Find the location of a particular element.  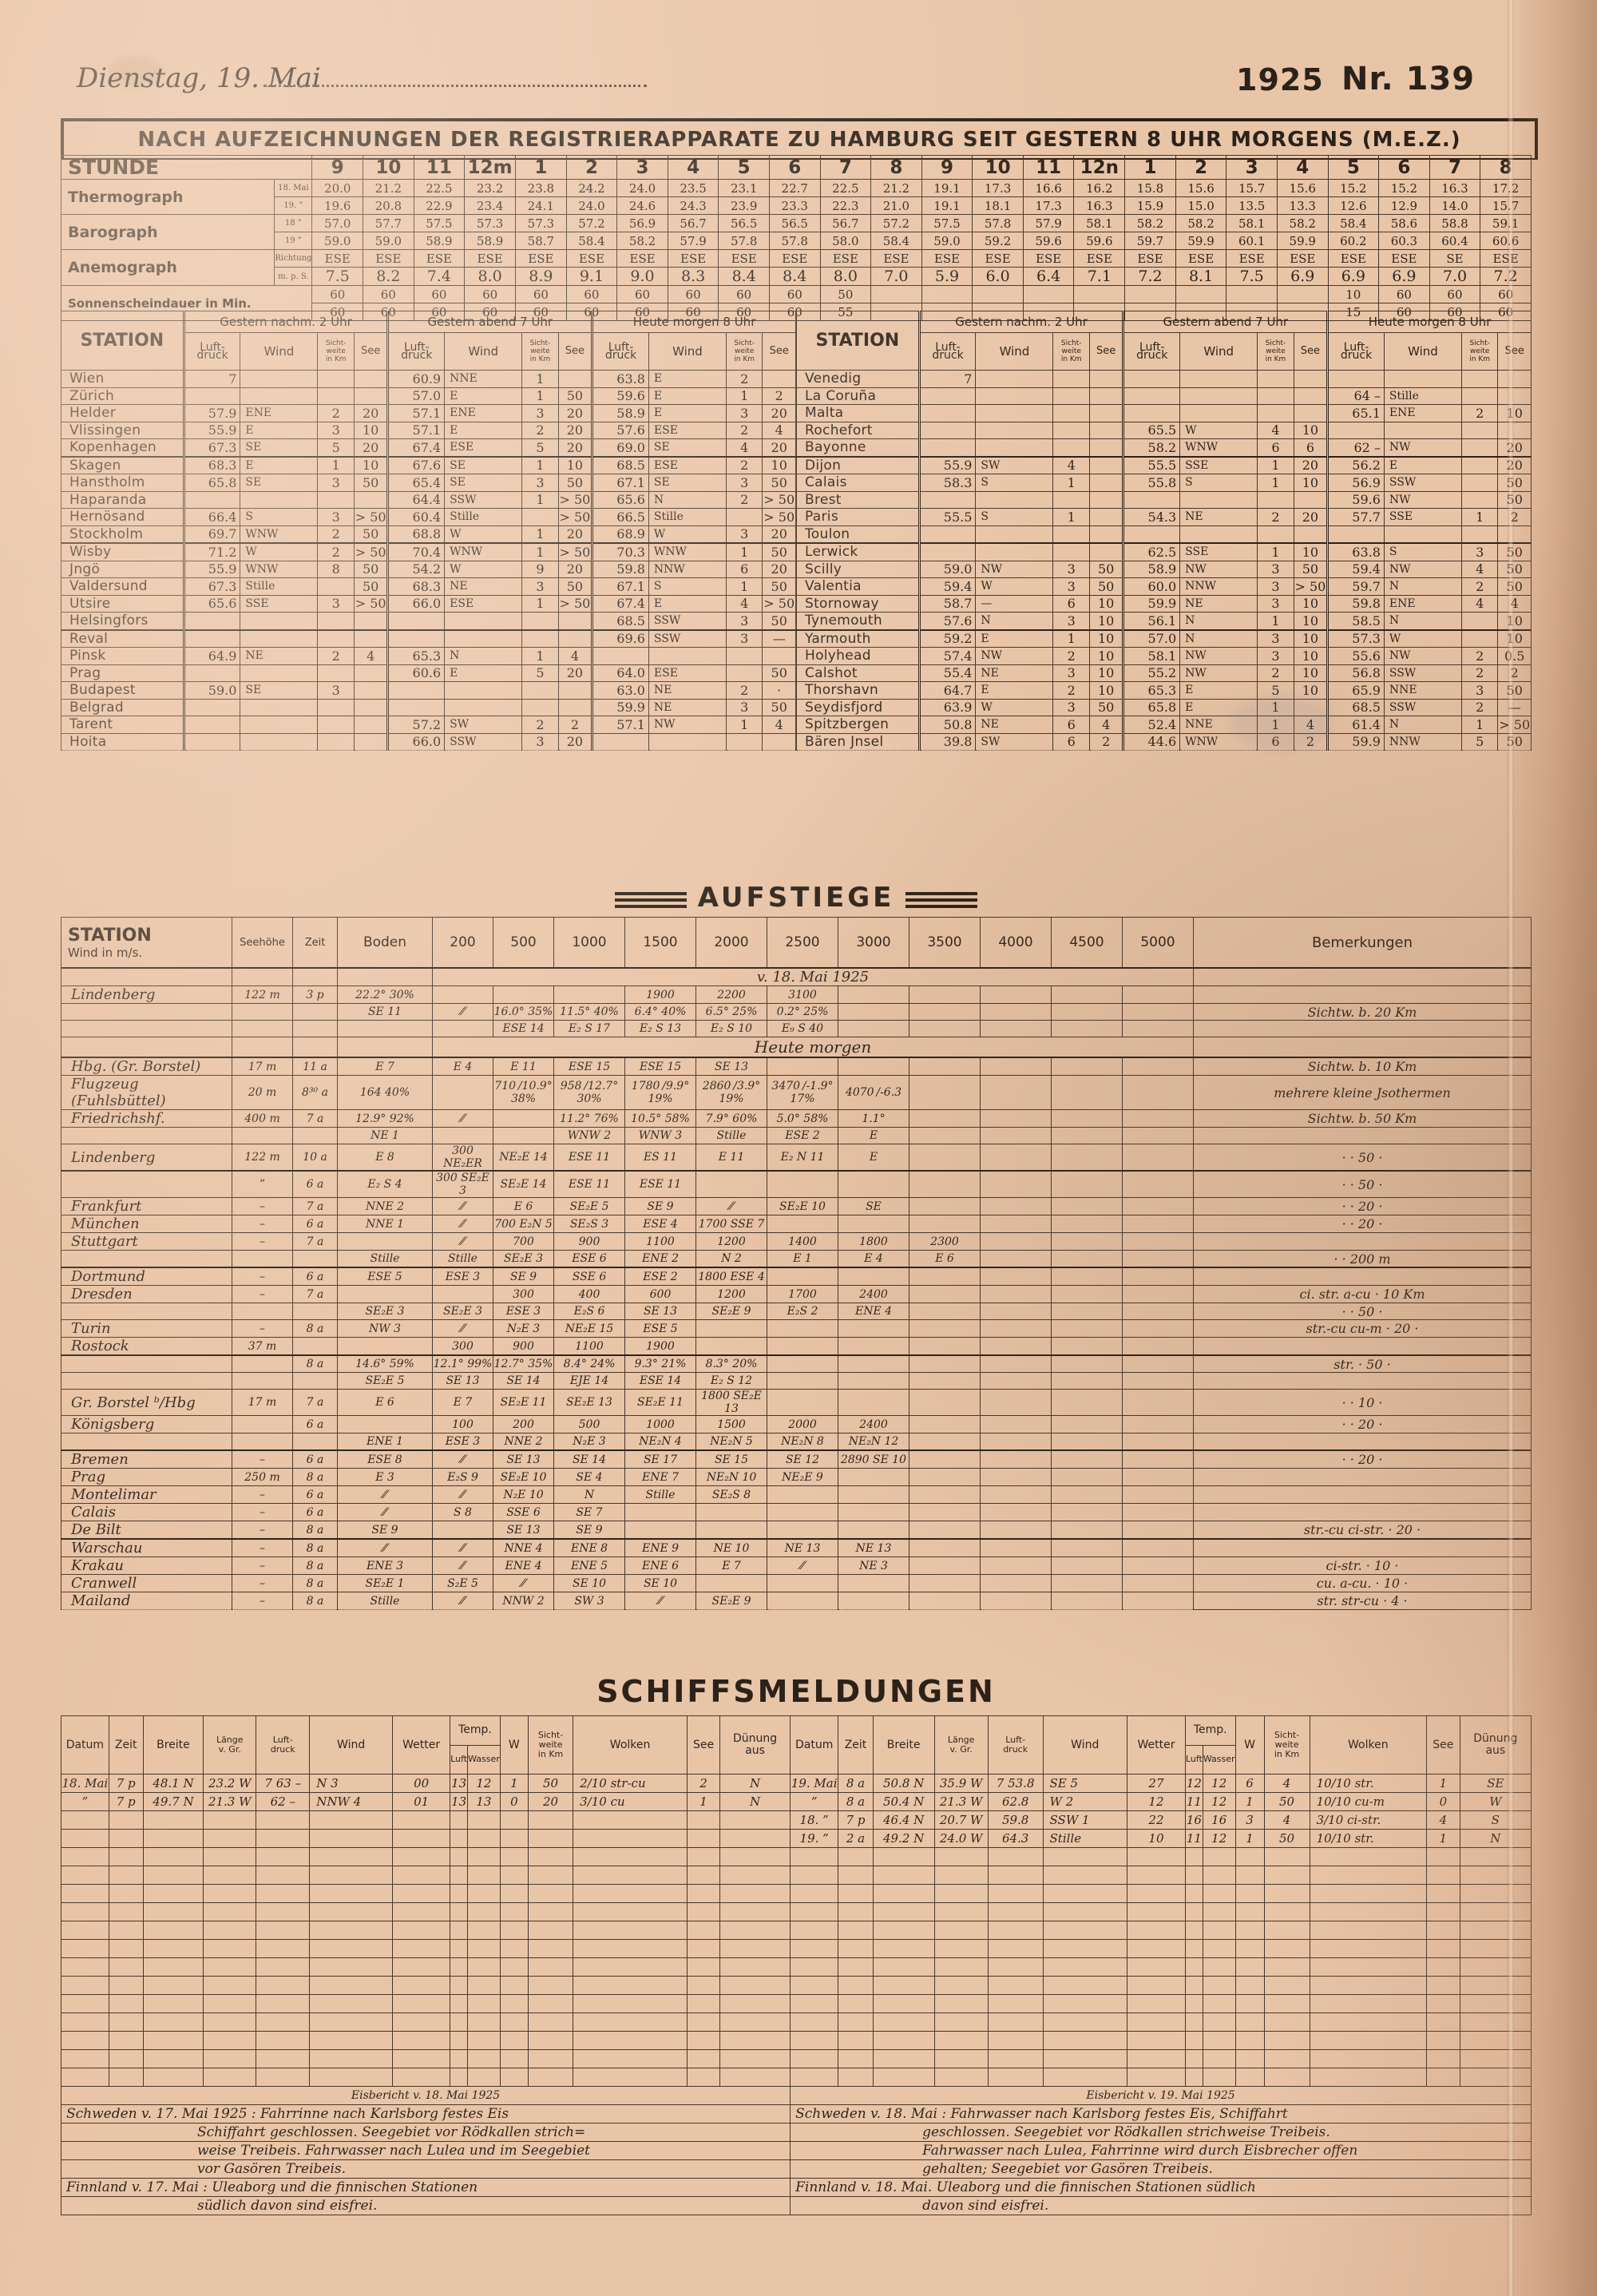

band-pad is located at coordinates (385, 1047).